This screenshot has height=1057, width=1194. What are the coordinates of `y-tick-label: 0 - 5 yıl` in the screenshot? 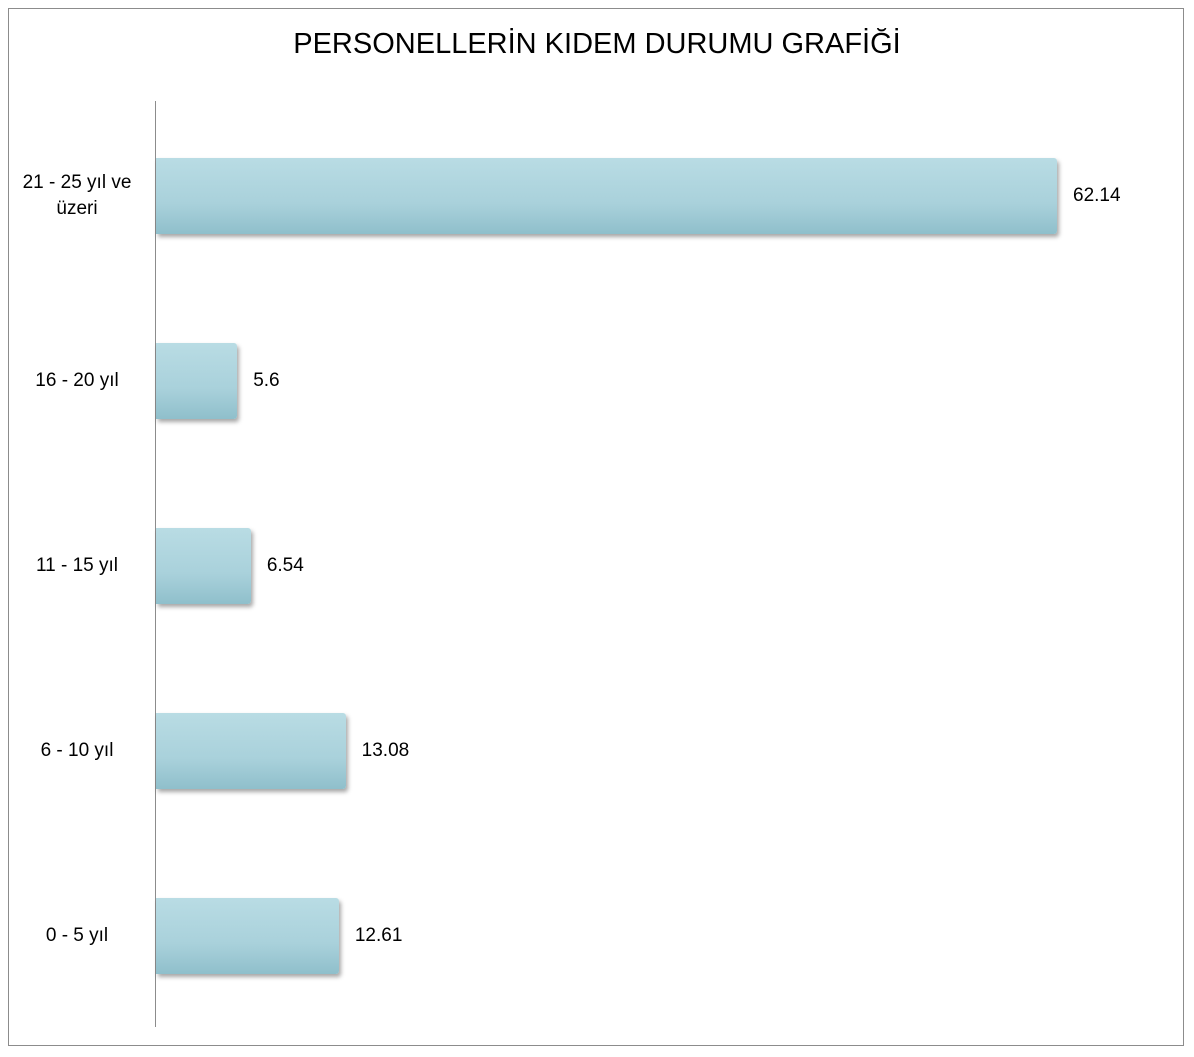 It's located at (77, 935).